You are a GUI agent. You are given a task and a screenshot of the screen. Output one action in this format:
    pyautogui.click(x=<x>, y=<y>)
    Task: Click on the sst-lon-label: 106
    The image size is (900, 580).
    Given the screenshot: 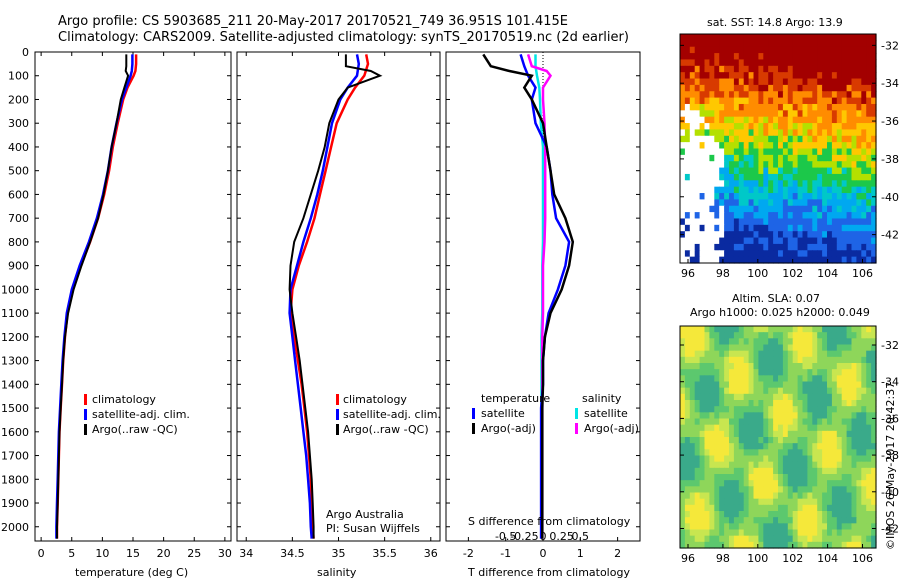 What is the action you would take?
    pyautogui.click(x=862, y=273)
    